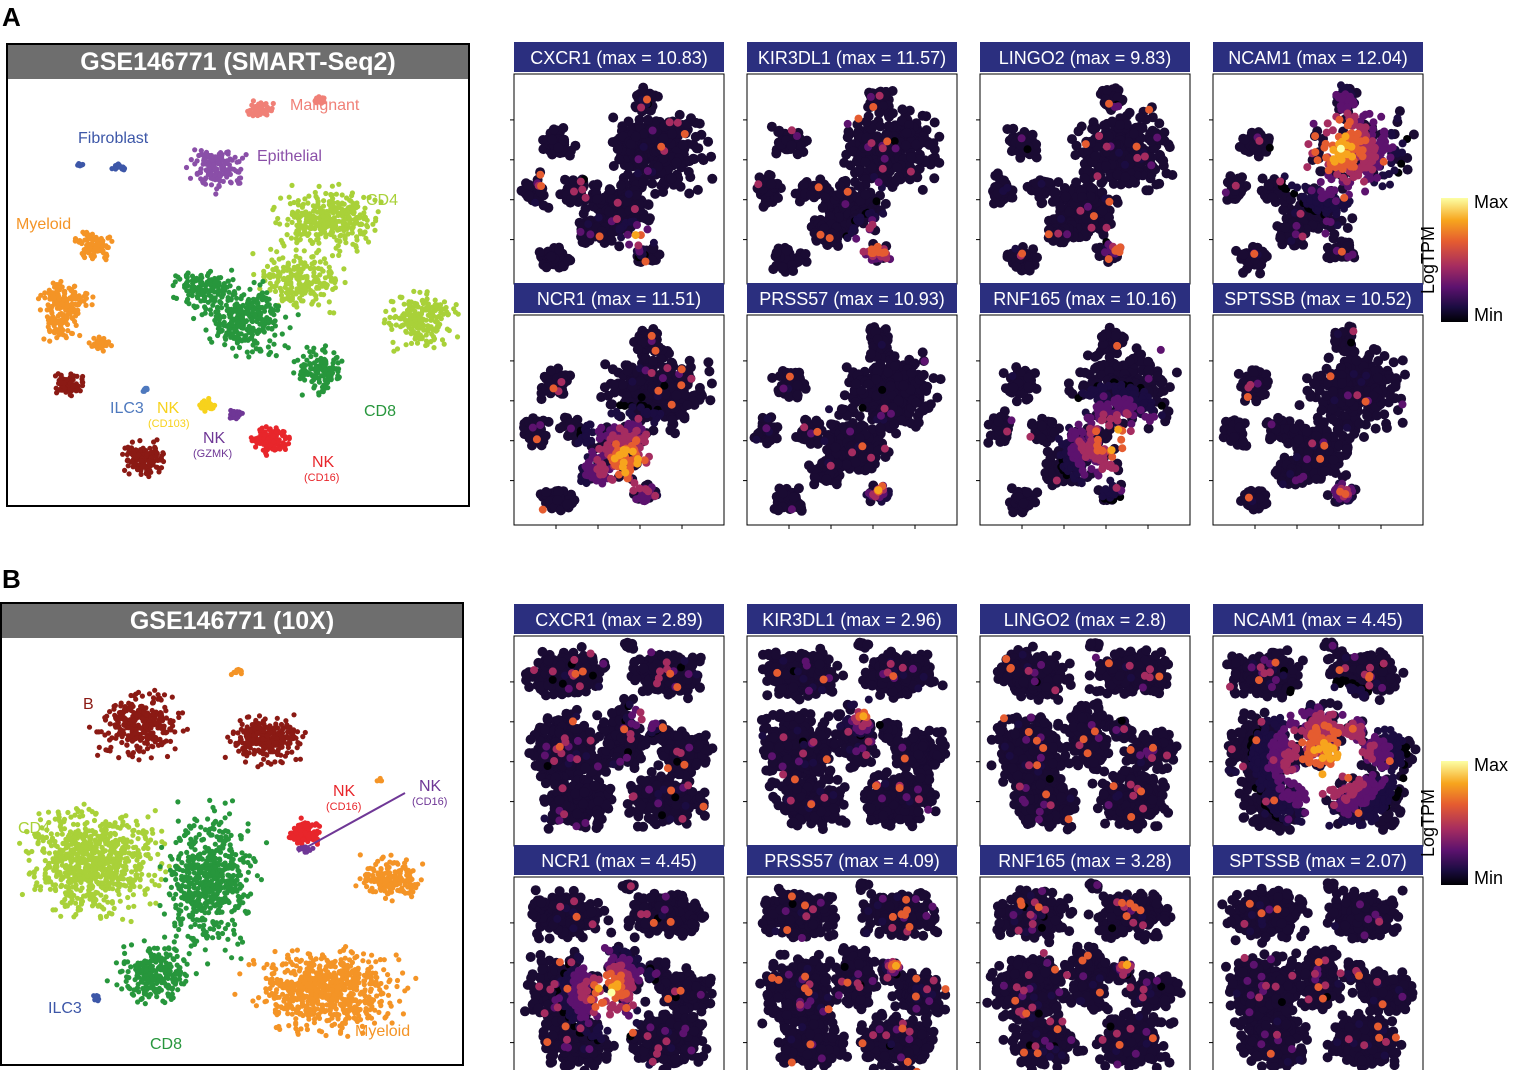  What do you see at coordinates (238, 62) in the screenshot?
I see `overview-header-a` at bounding box center [238, 62].